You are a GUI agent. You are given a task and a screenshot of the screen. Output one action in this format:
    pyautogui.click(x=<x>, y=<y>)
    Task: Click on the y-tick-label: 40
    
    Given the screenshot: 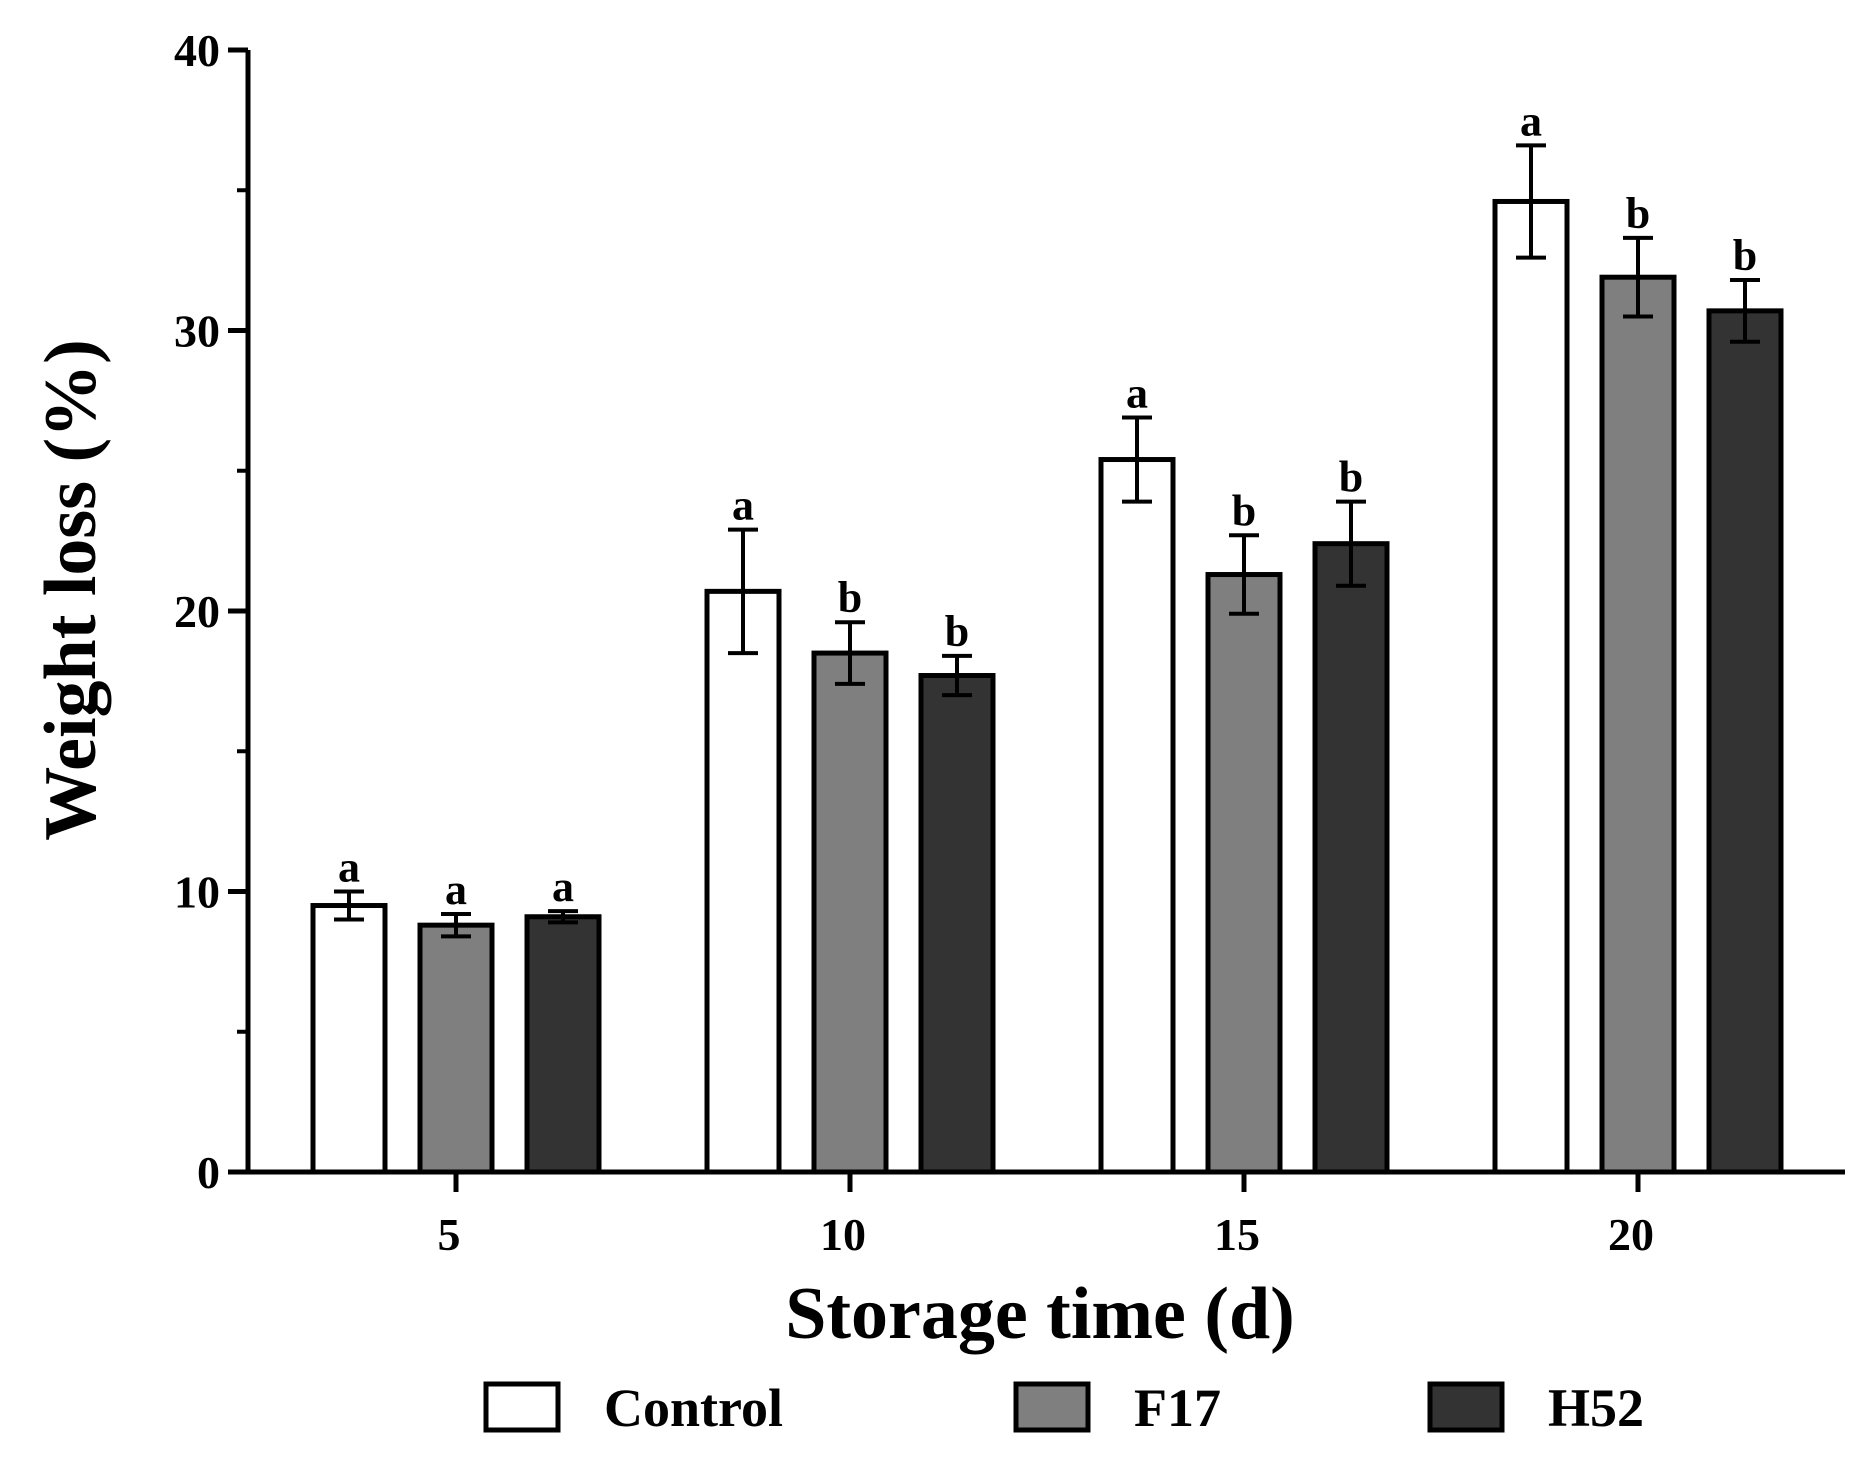 What is the action you would take?
    pyautogui.click(x=197, y=50)
    